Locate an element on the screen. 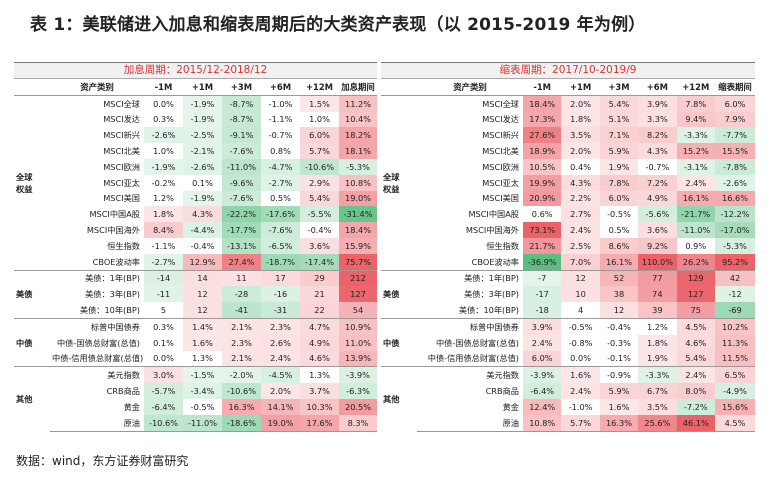  table-row: 中债 标普中国债券 3.9% -0.5% -0.4% 1.2% 4.5% 10.2% is located at coordinates (568, 342).